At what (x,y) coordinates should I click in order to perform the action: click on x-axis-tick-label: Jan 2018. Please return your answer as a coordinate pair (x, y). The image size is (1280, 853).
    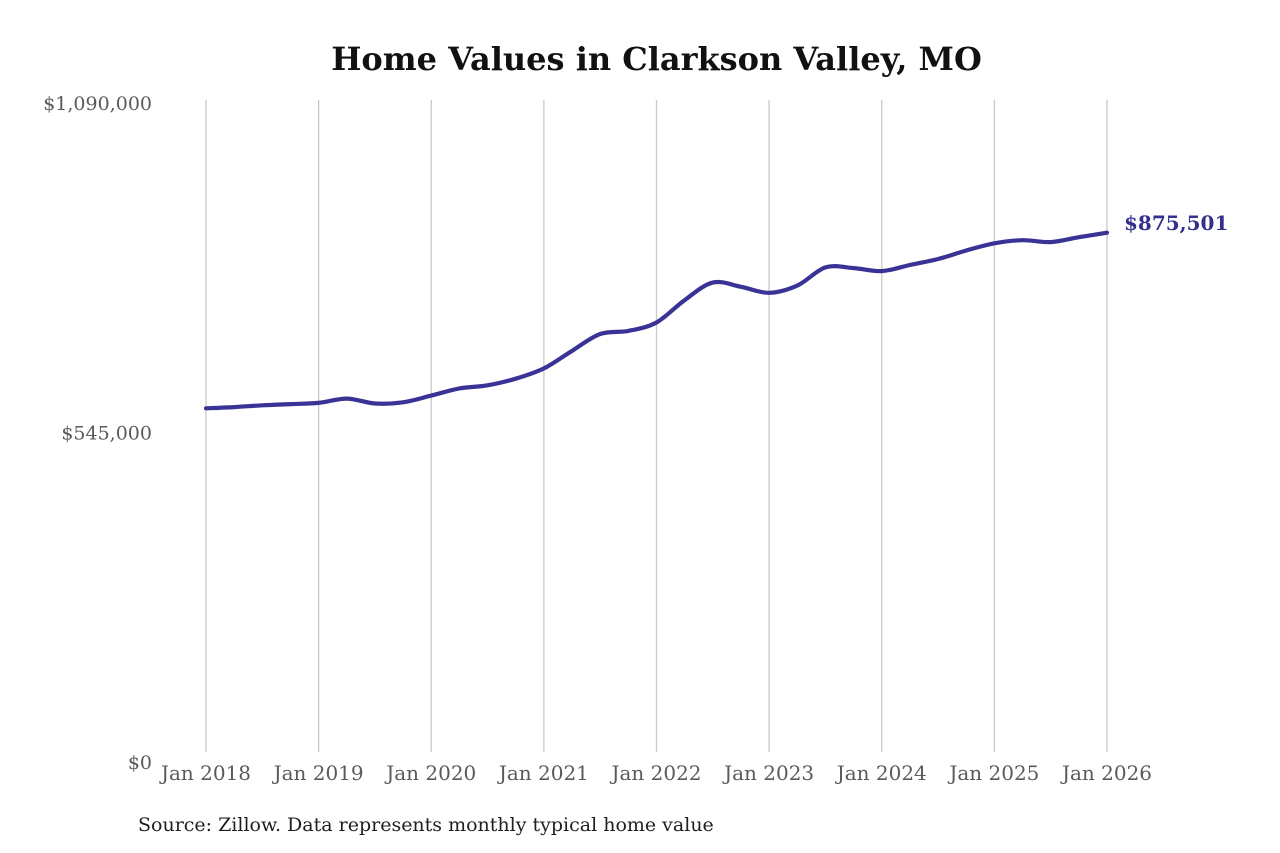
    Looking at the image, I should click on (205, 773).